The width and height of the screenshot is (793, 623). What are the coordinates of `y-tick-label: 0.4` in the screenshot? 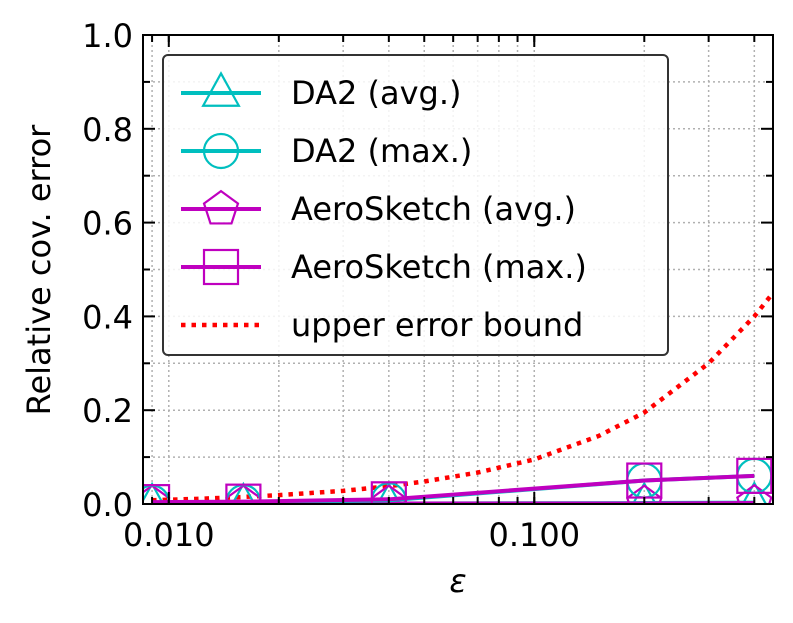 It's located at (107, 317).